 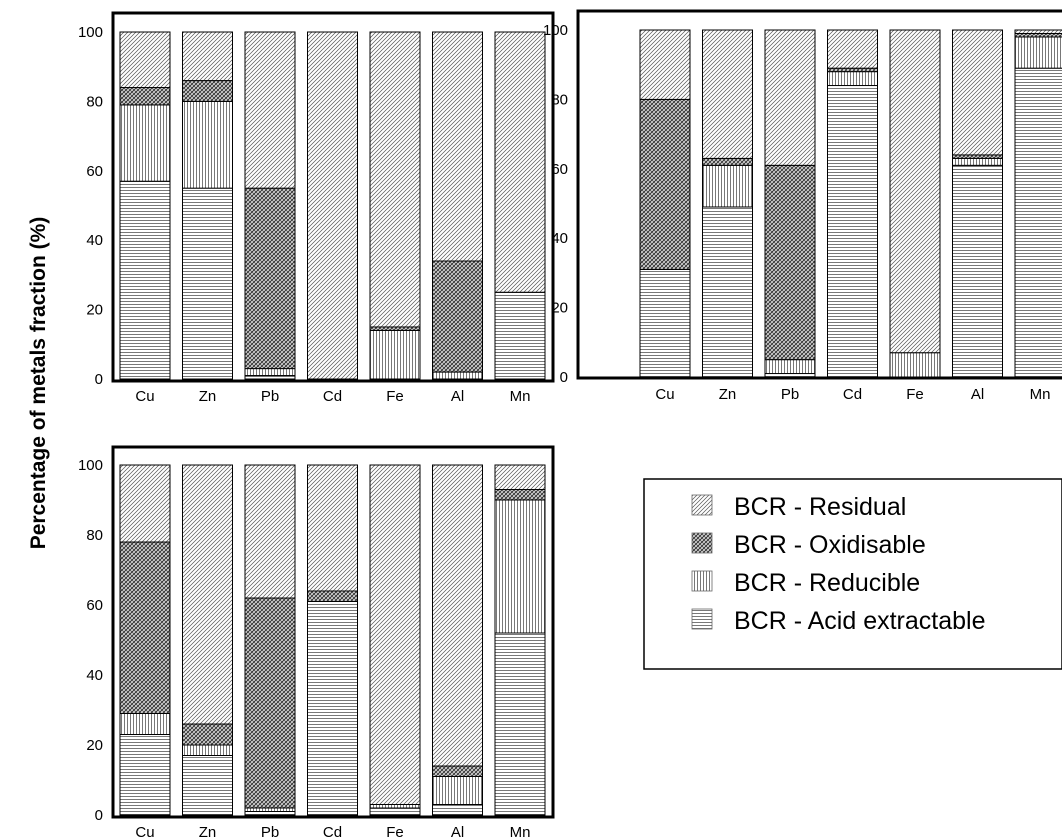 I want to click on x-tick-label: Fe, so click(x=395, y=396).